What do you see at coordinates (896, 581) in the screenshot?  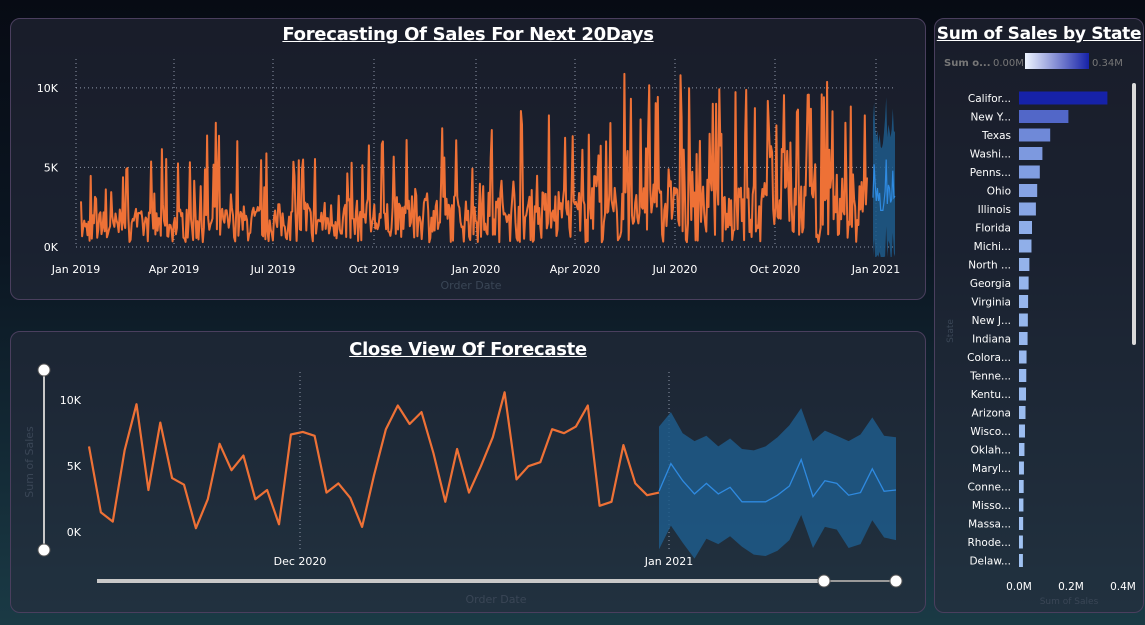 I see `x-zoom-slider-handle-right` at bounding box center [896, 581].